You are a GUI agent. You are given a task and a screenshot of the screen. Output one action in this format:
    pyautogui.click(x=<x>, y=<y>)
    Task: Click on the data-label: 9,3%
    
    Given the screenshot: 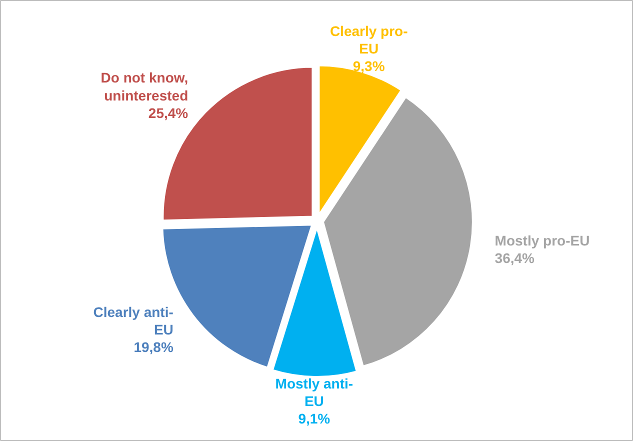 What is the action you would take?
    pyautogui.click(x=369, y=66)
    